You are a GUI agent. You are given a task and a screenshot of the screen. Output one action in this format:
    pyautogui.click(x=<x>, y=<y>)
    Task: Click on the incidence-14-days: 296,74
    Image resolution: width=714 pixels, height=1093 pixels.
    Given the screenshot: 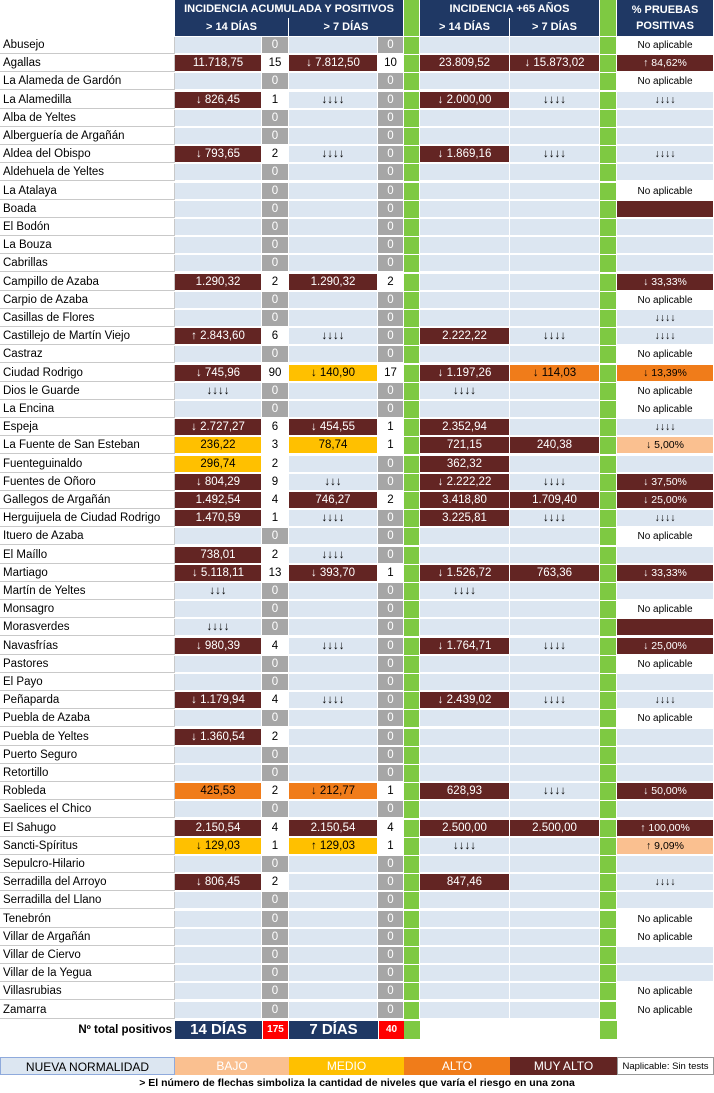 What is the action you would take?
    pyautogui.click(x=218, y=464)
    